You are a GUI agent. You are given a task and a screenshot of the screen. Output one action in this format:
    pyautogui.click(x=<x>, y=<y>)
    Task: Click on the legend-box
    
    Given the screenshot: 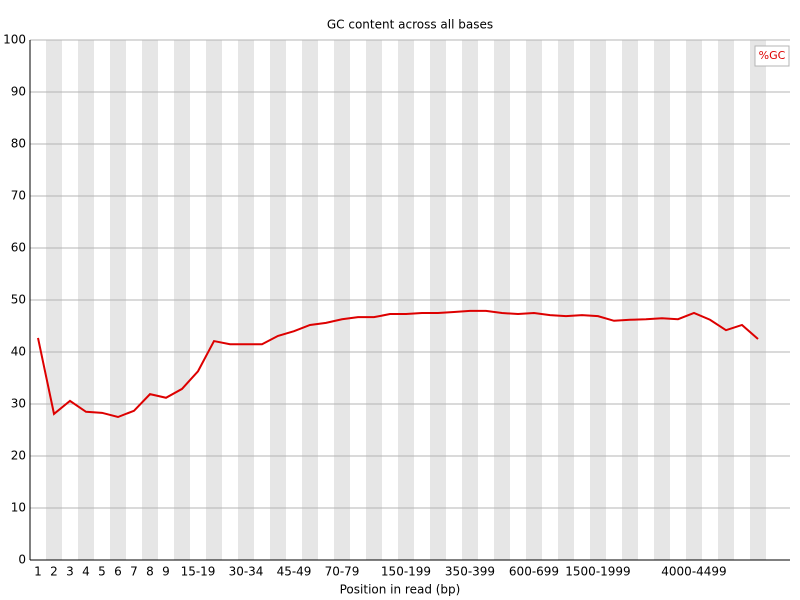 What is the action you would take?
    pyautogui.click(x=772, y=56)
    